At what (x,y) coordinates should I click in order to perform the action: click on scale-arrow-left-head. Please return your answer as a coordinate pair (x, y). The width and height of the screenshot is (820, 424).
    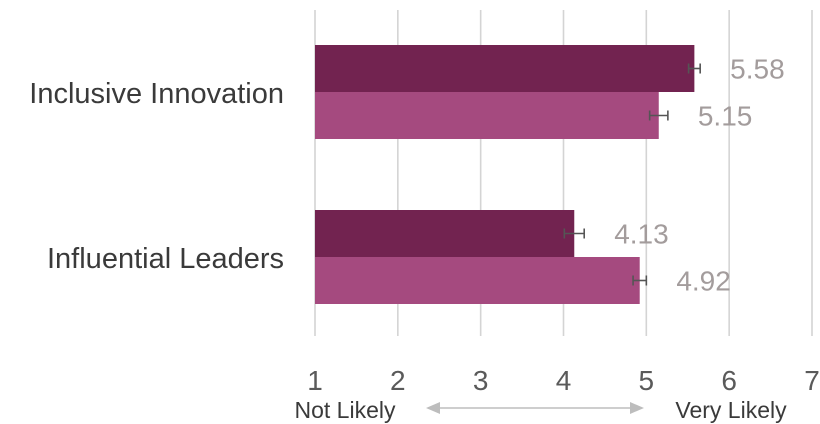
    Looking at the image, I should click on (433, 408).